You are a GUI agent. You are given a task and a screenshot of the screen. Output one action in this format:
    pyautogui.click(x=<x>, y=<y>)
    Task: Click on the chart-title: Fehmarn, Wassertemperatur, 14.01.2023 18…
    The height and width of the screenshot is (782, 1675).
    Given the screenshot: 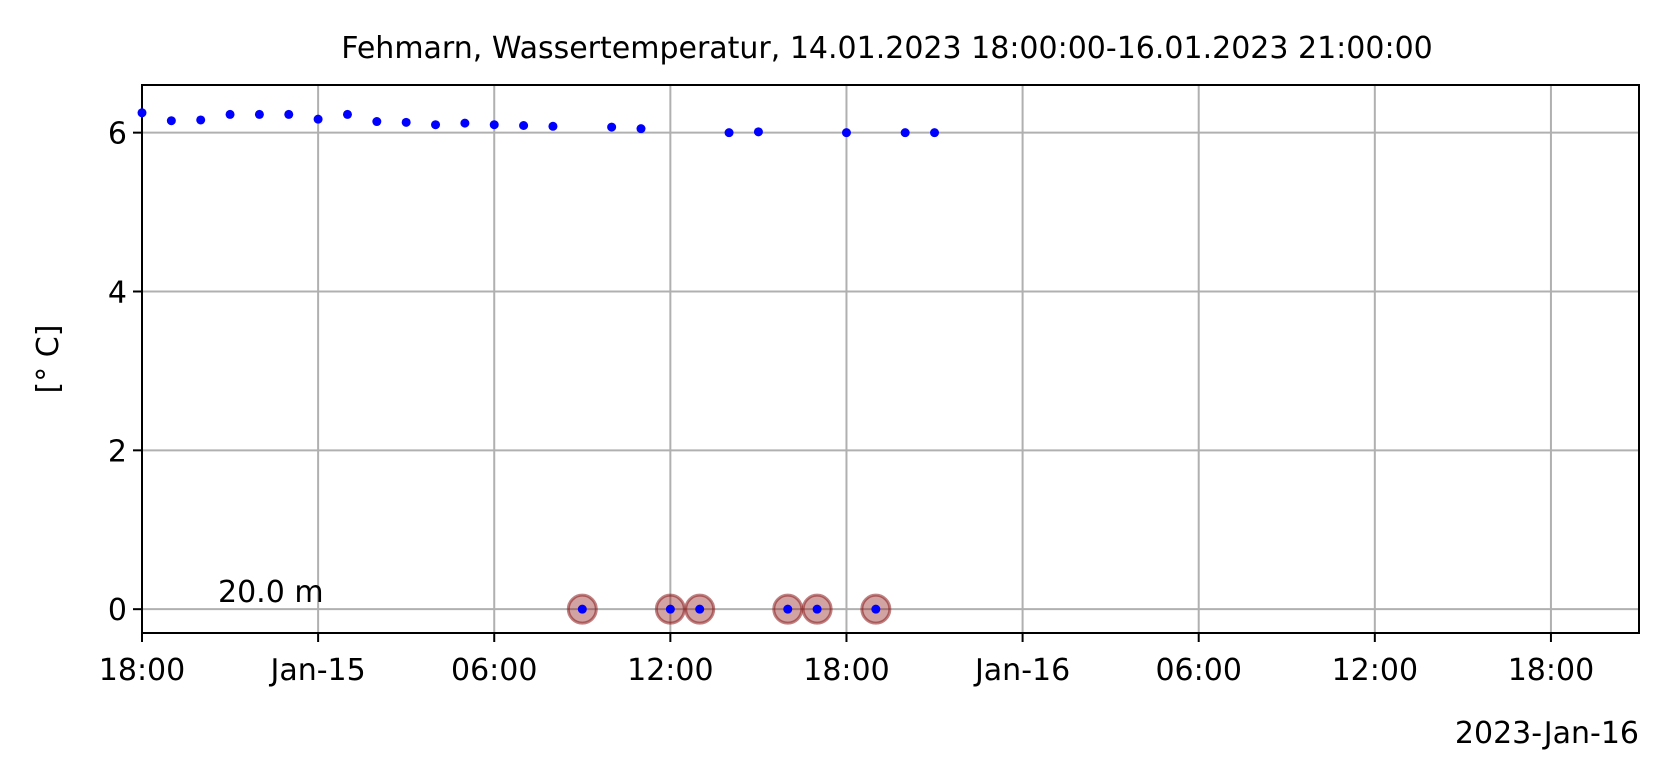 What is the action you would take?
    pyautogui.click(x=887, y=48)
    